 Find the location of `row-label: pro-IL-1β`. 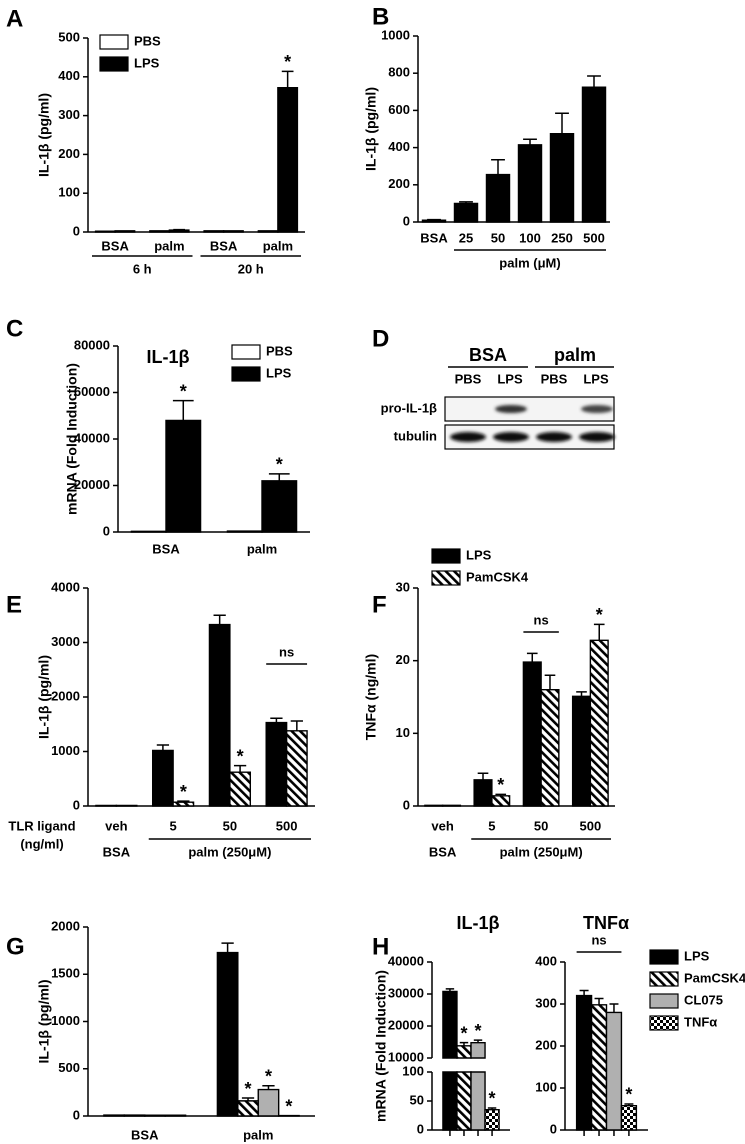

row-label: pro-IL-1β is located at coordinates (409, 407).